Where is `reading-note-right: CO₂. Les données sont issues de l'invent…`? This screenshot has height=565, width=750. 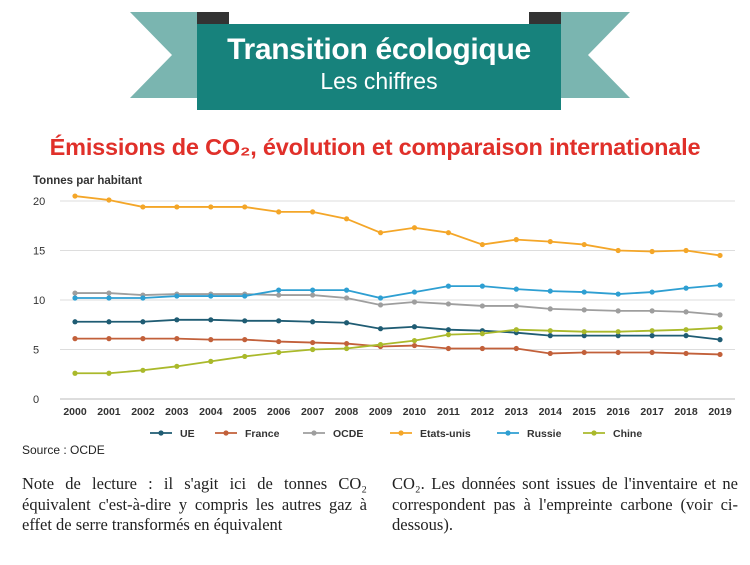
reading-note-right: CO₂. Les données sont issues de l'invent… is located at coordinates (565, 504).